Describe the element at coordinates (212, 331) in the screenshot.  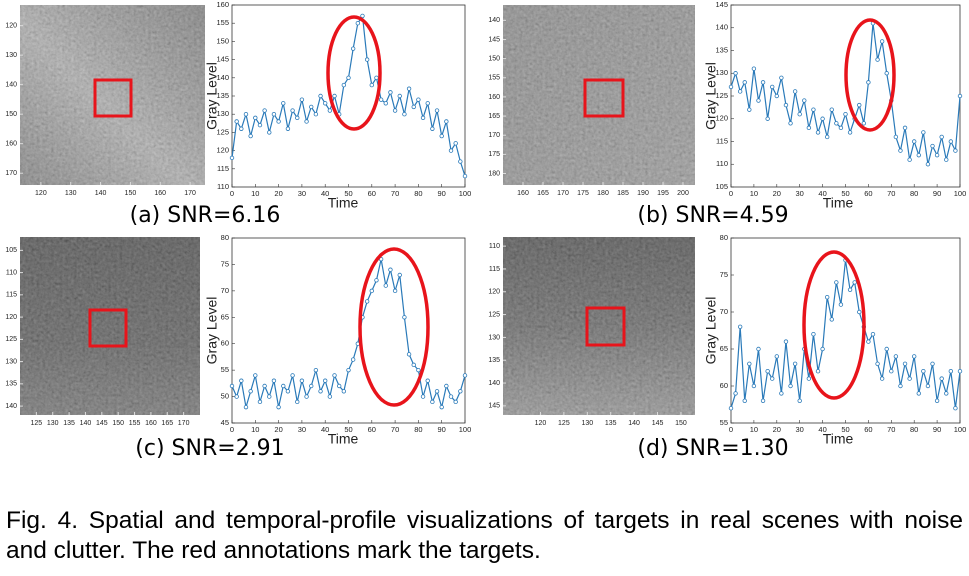
I see `y-axis-label: Gray Level` at that location.